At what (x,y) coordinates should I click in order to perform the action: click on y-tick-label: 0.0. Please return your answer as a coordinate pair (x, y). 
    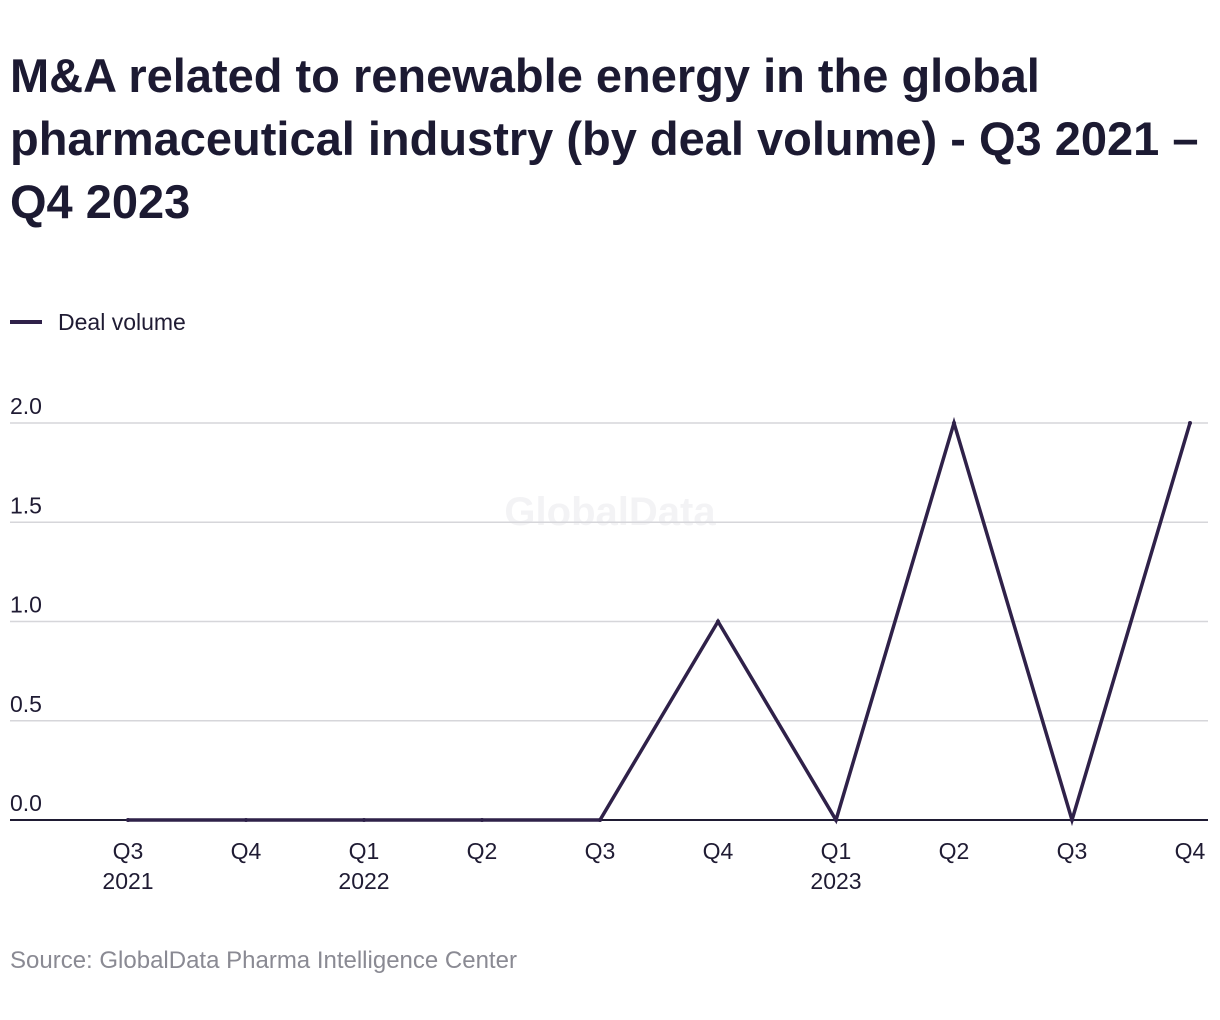
    Looking at the image, I should click on (26, 803).